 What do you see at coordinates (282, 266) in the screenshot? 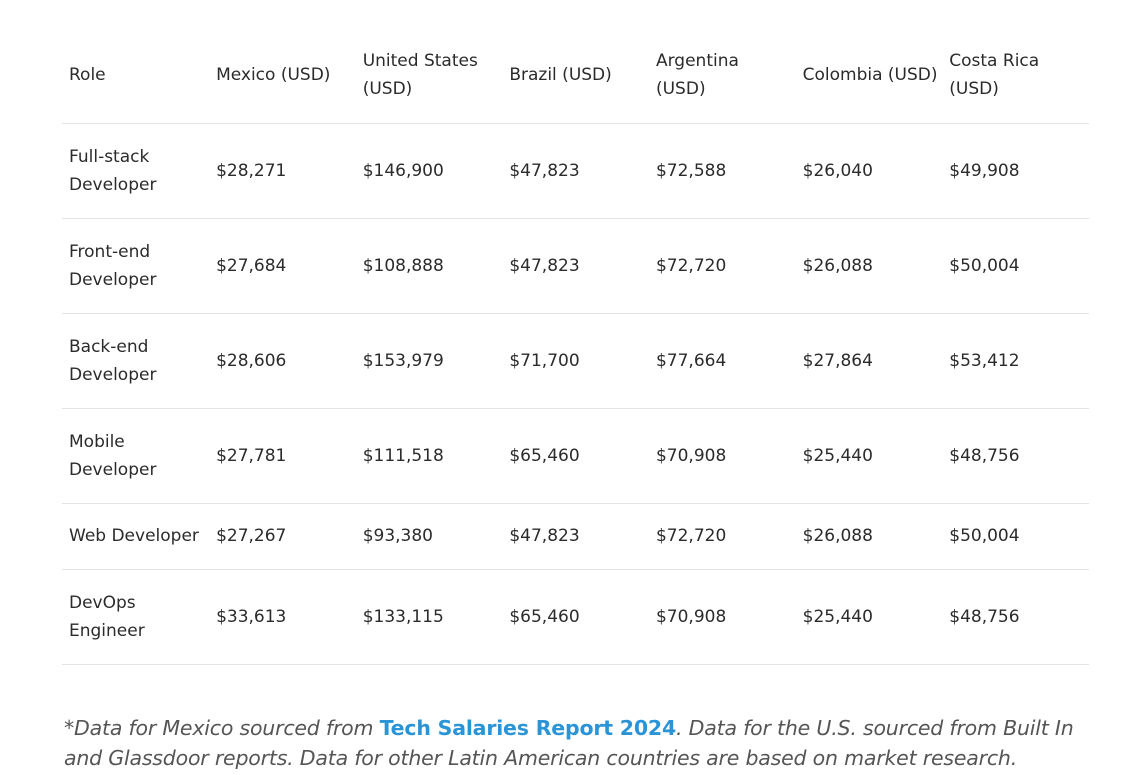
I see `salary-cell: $27,684` at bounding box center [282, 266].